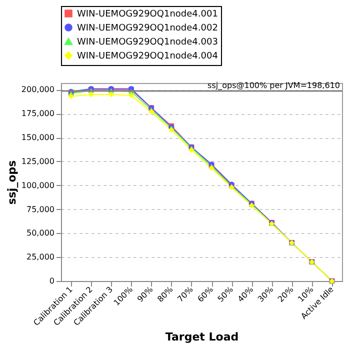 Image resolution: width=348 pixels, height=348 pixels. Describe the element at coordinates (202, 337) in the screenshot. I see `x-axis-title: Target Load` at that location.